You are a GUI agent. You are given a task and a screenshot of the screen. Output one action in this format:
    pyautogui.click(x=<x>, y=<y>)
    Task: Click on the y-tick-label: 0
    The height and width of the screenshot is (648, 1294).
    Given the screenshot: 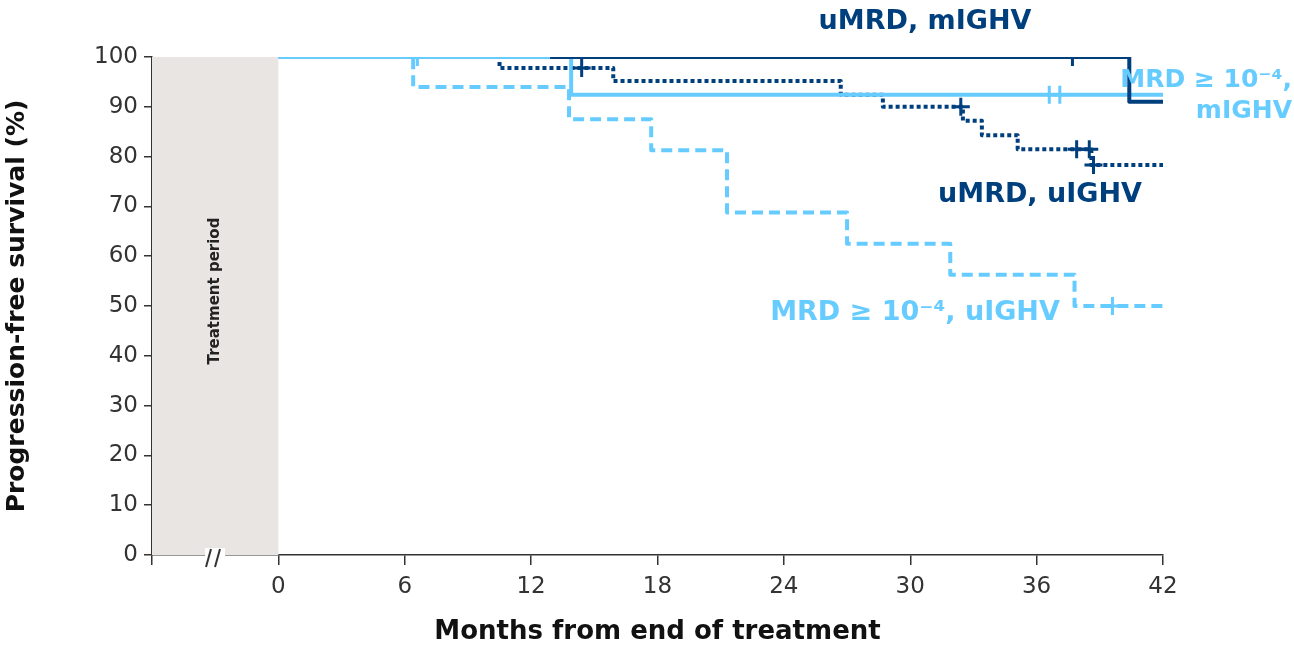 What is the action you would take?
    pyautogui.click(x=130, y=552)
    